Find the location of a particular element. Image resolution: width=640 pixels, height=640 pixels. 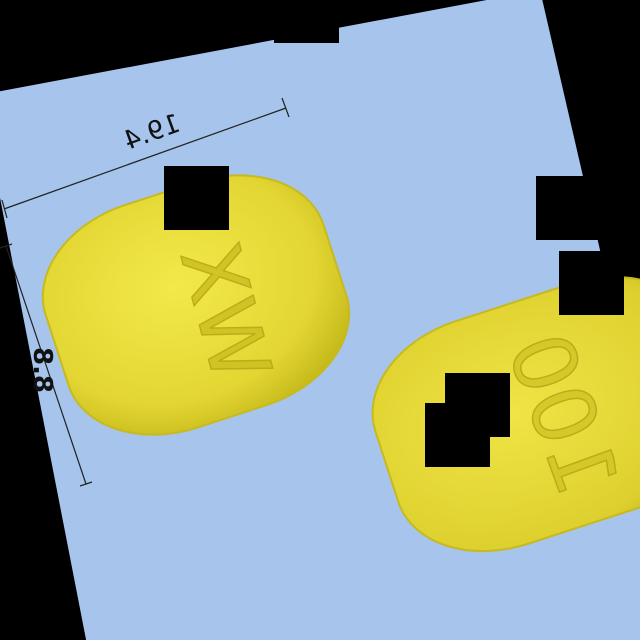

height-dimension-label: 8.8 is located at coordinates (42, 370).